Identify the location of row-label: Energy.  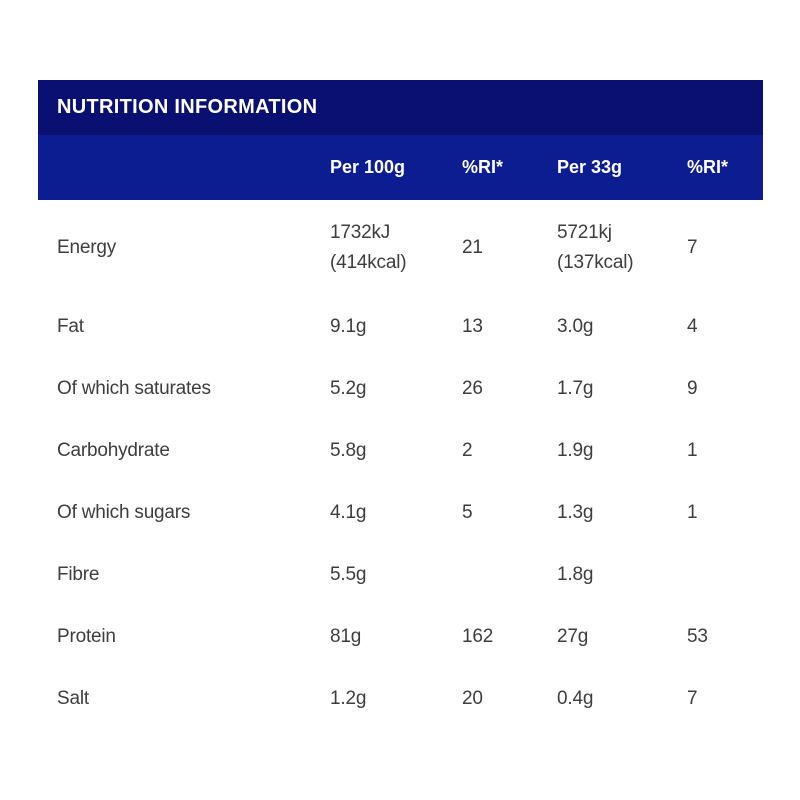
(87, 247).